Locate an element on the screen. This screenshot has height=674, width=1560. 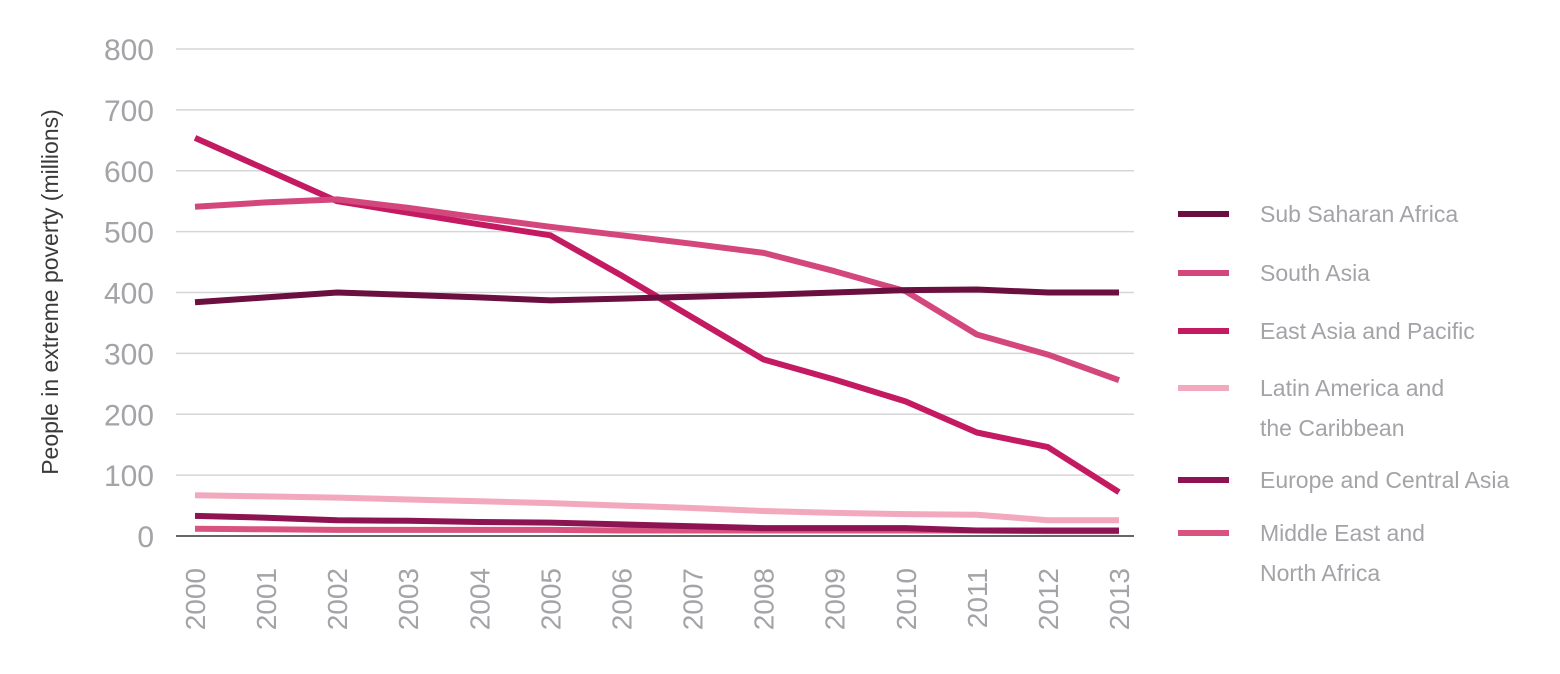
x-tick-label: 2004 is located at coordinates (479, 599).